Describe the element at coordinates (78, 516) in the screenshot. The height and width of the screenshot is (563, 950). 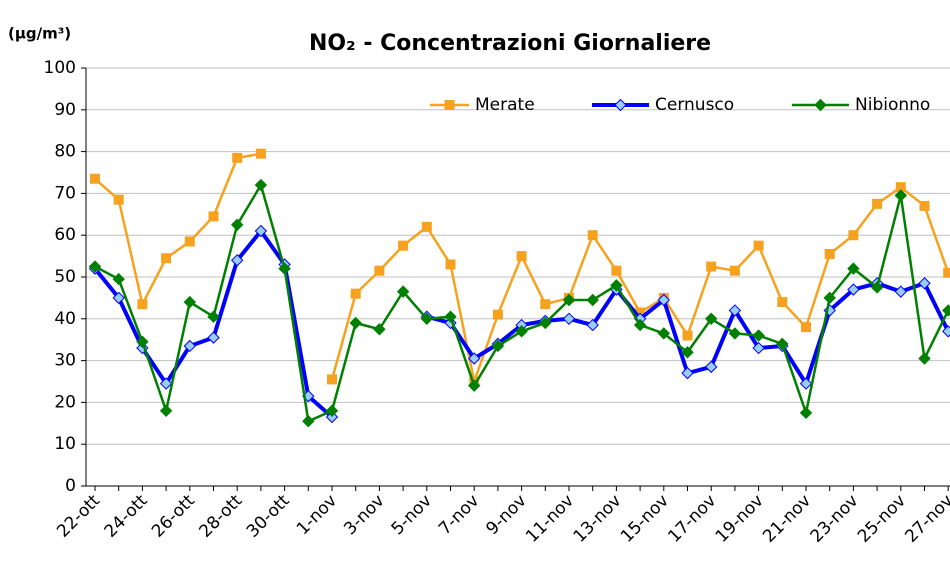
I see `x-tick-label: 22-ott` at that location.